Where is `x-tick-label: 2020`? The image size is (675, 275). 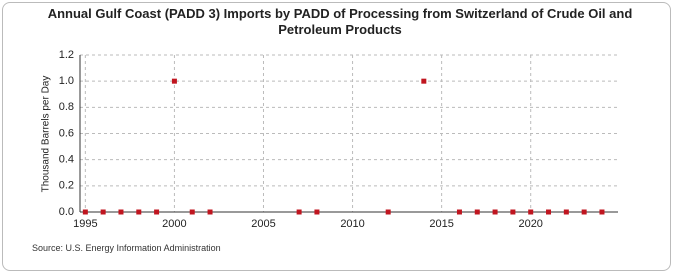
x-tick-label: 2020 is located at coordinates (530, 224).